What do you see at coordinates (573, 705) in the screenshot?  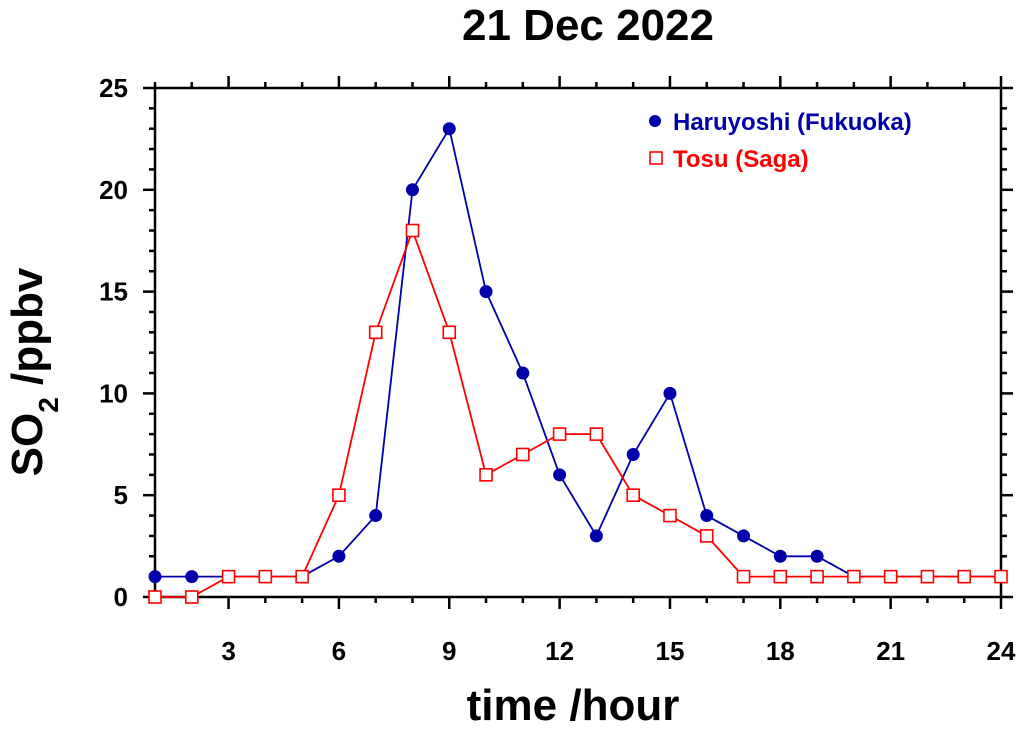 I see `x-axis-title: time /hour` at bounding box center [573, 705].